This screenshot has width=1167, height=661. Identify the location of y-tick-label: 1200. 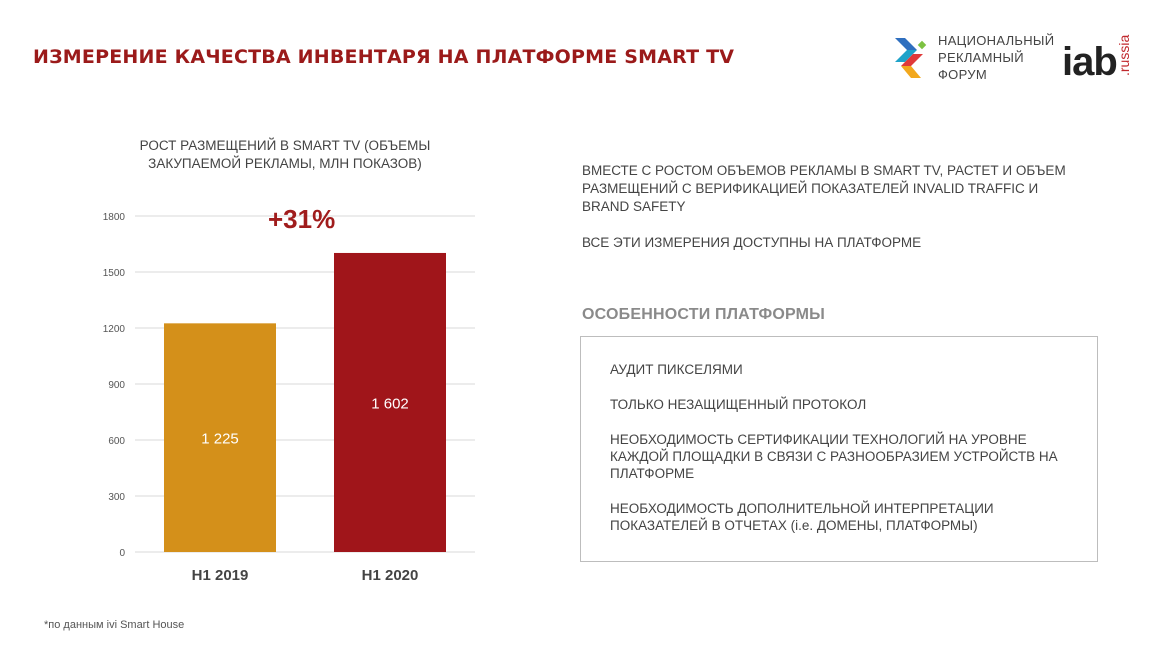
(114, 329).